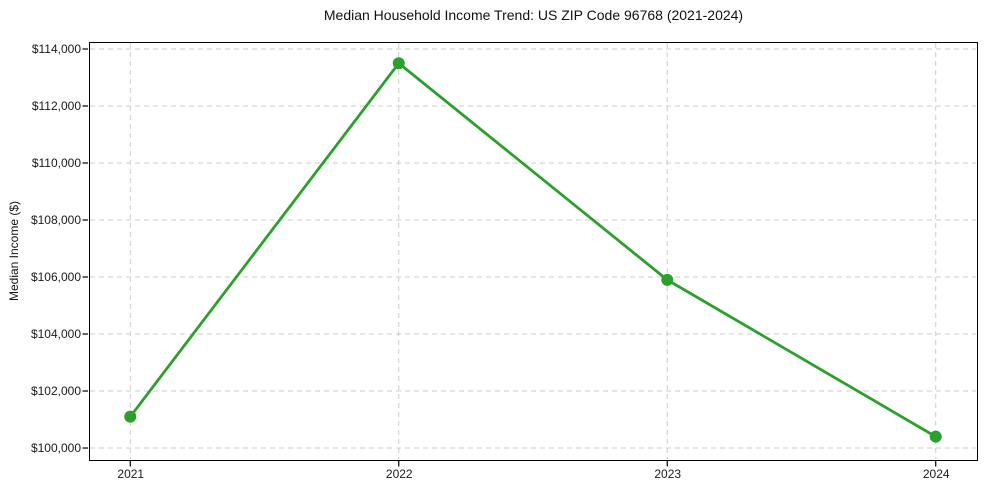  What do you see at coordinates (55, 391) in the screenshot?
I see `y-tick-label: $102,000` at bounding box center [55, 391].